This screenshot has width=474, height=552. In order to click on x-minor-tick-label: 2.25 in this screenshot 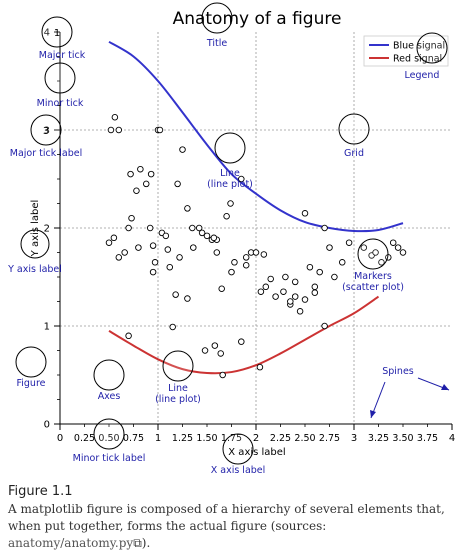, I will do `click(280, 438)`.